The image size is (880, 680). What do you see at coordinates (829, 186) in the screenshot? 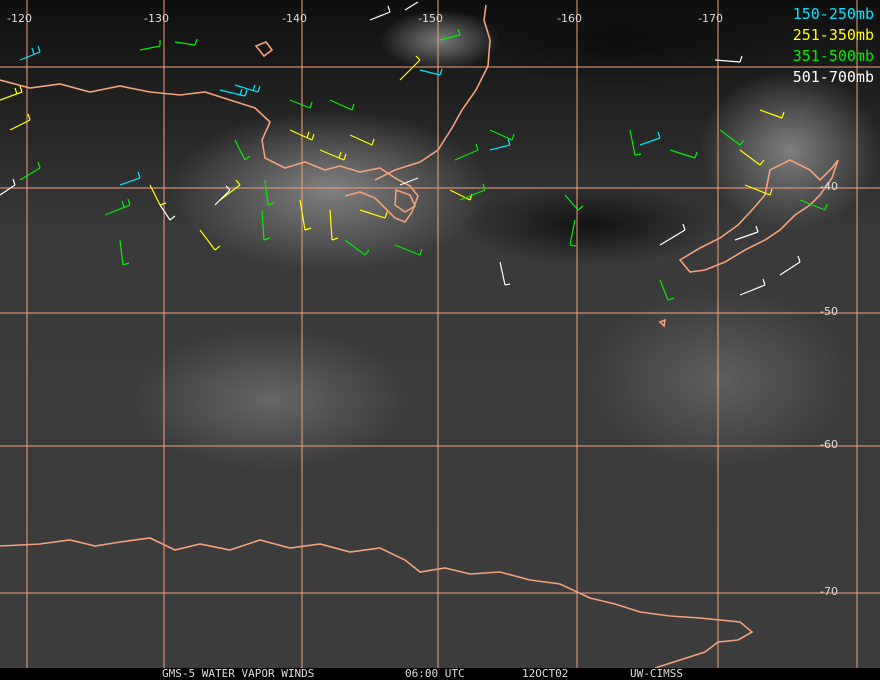
I see `latitude-label: -40` at bounding box center [829, 186].